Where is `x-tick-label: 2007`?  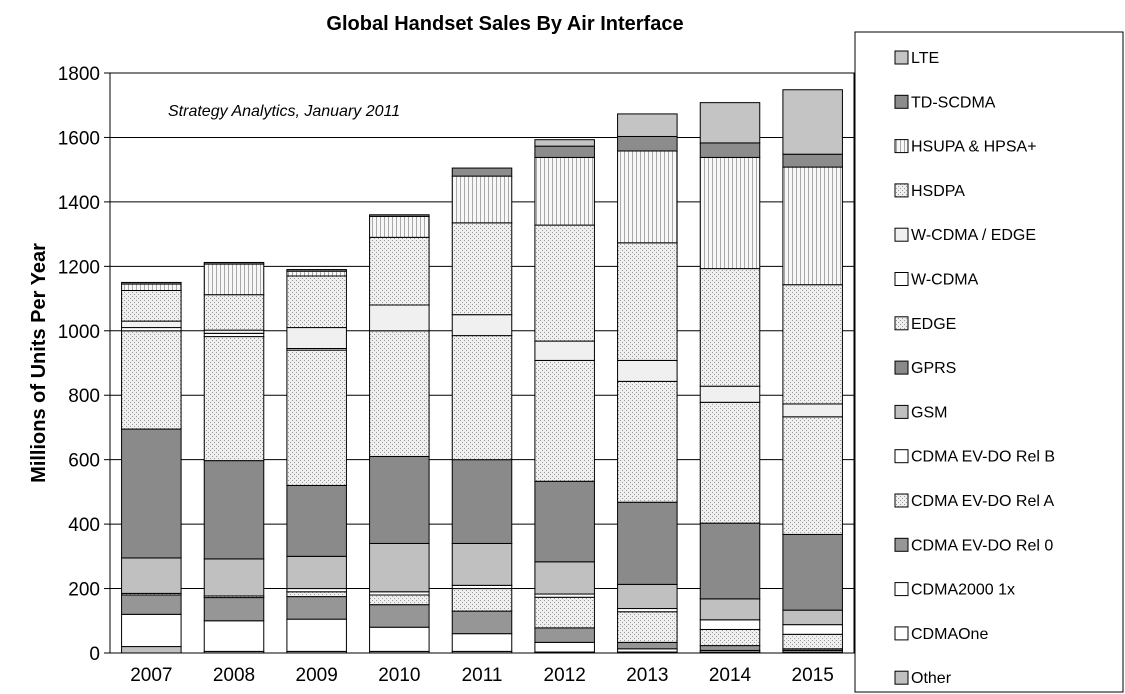
x-tick-label: 2007 is located at coordinates (151, 675).